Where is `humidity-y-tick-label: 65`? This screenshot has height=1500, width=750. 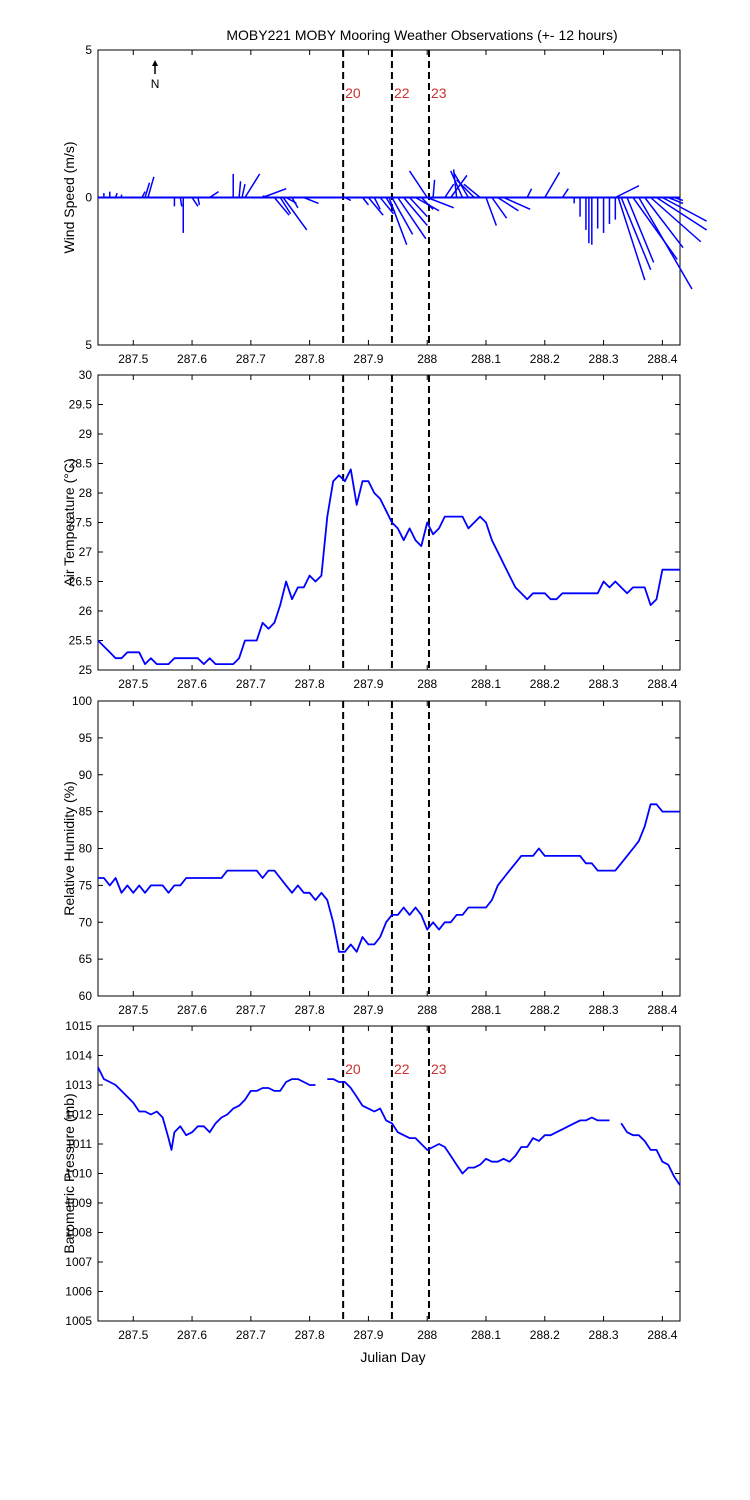 humidity-y-tick-label: 65 is located at coordinates (86, 959).